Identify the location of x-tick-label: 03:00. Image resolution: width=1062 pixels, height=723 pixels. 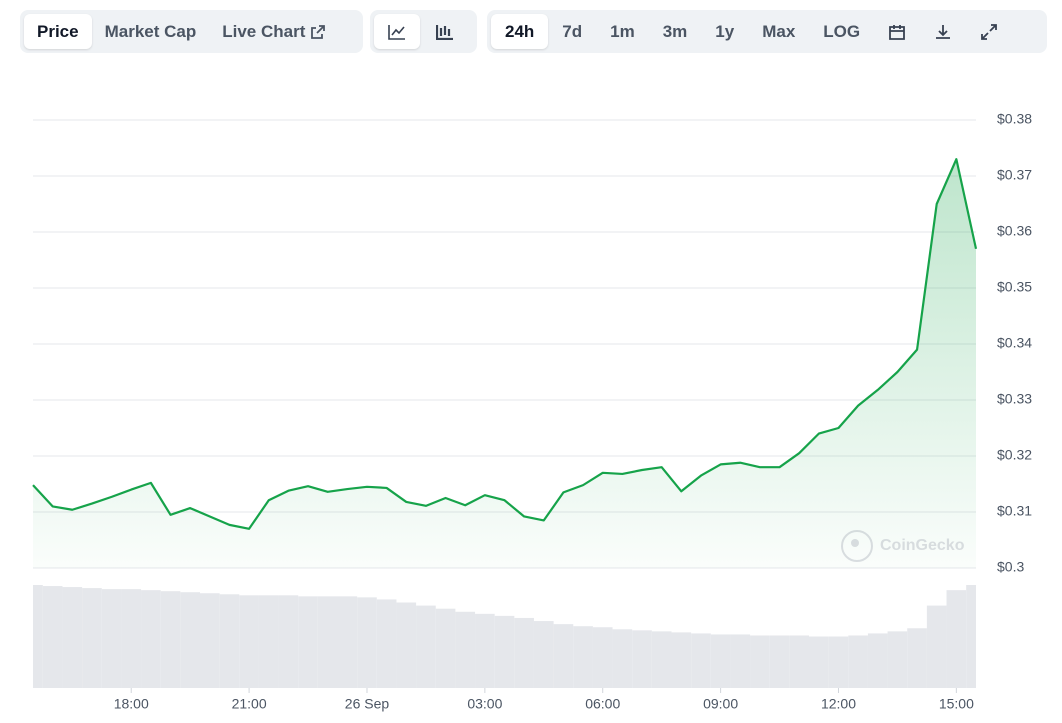
(484, 704).